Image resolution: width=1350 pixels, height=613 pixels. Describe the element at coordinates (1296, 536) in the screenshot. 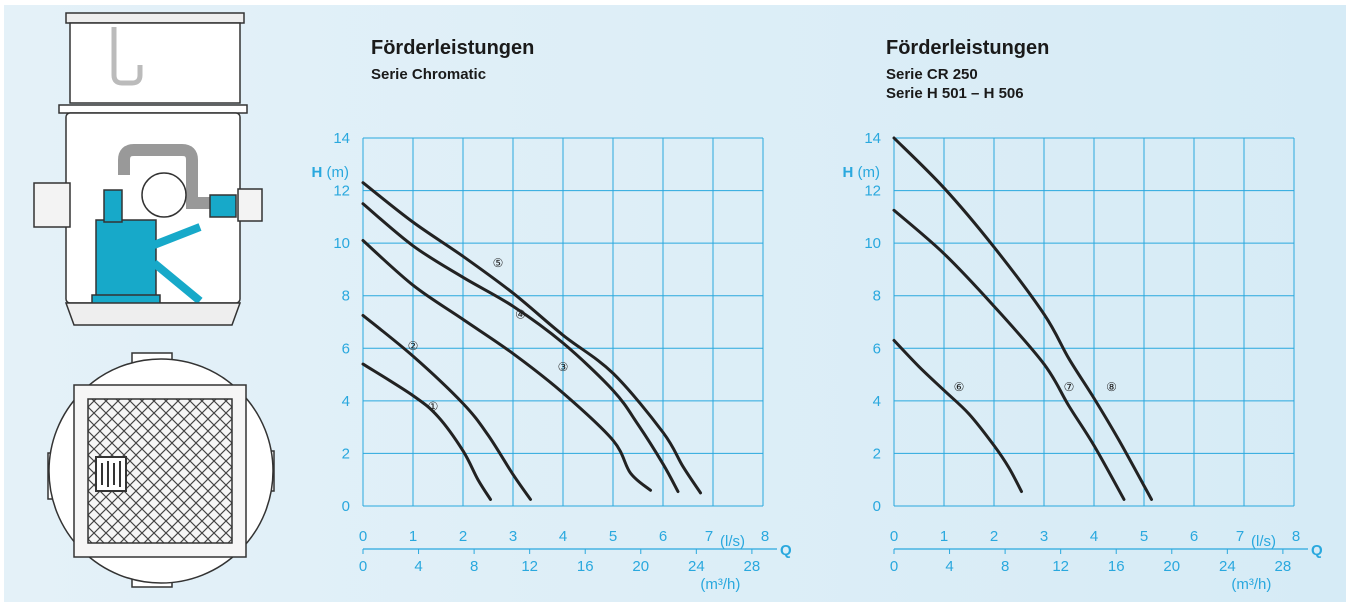

I see `c2-x-tick: 8` at that location.